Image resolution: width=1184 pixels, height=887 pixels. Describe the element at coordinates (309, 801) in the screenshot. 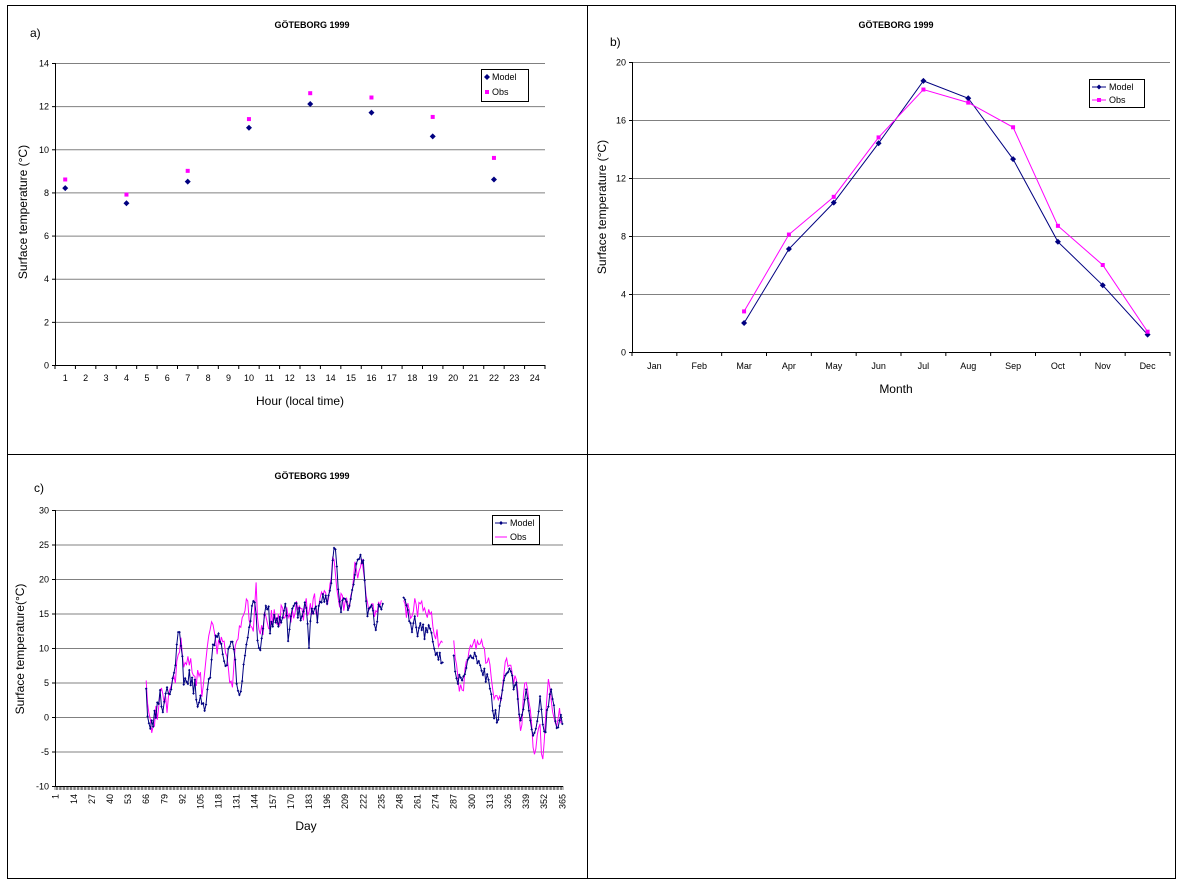

I see `chart-c-xtick-label: 183` at that location.